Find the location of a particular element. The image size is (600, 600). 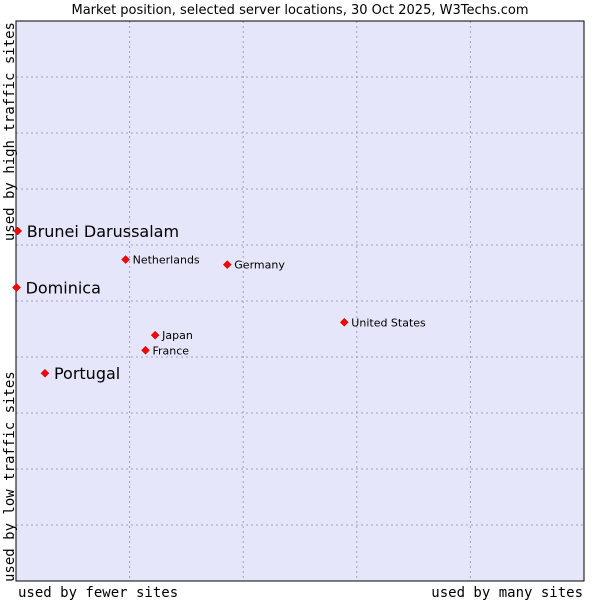

point-label-netherlands: Netherlands is located at coordinates (166, 260).